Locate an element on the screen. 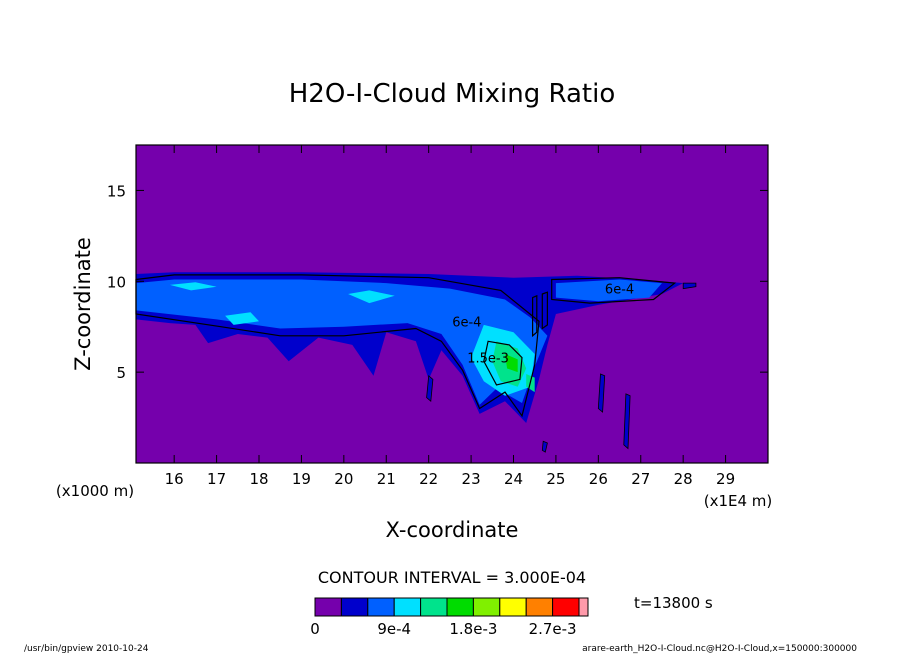 This screenshot has height=654, width=904. colorbar-tick-label: 2.7e-3 is located at coordinates (553, 629).